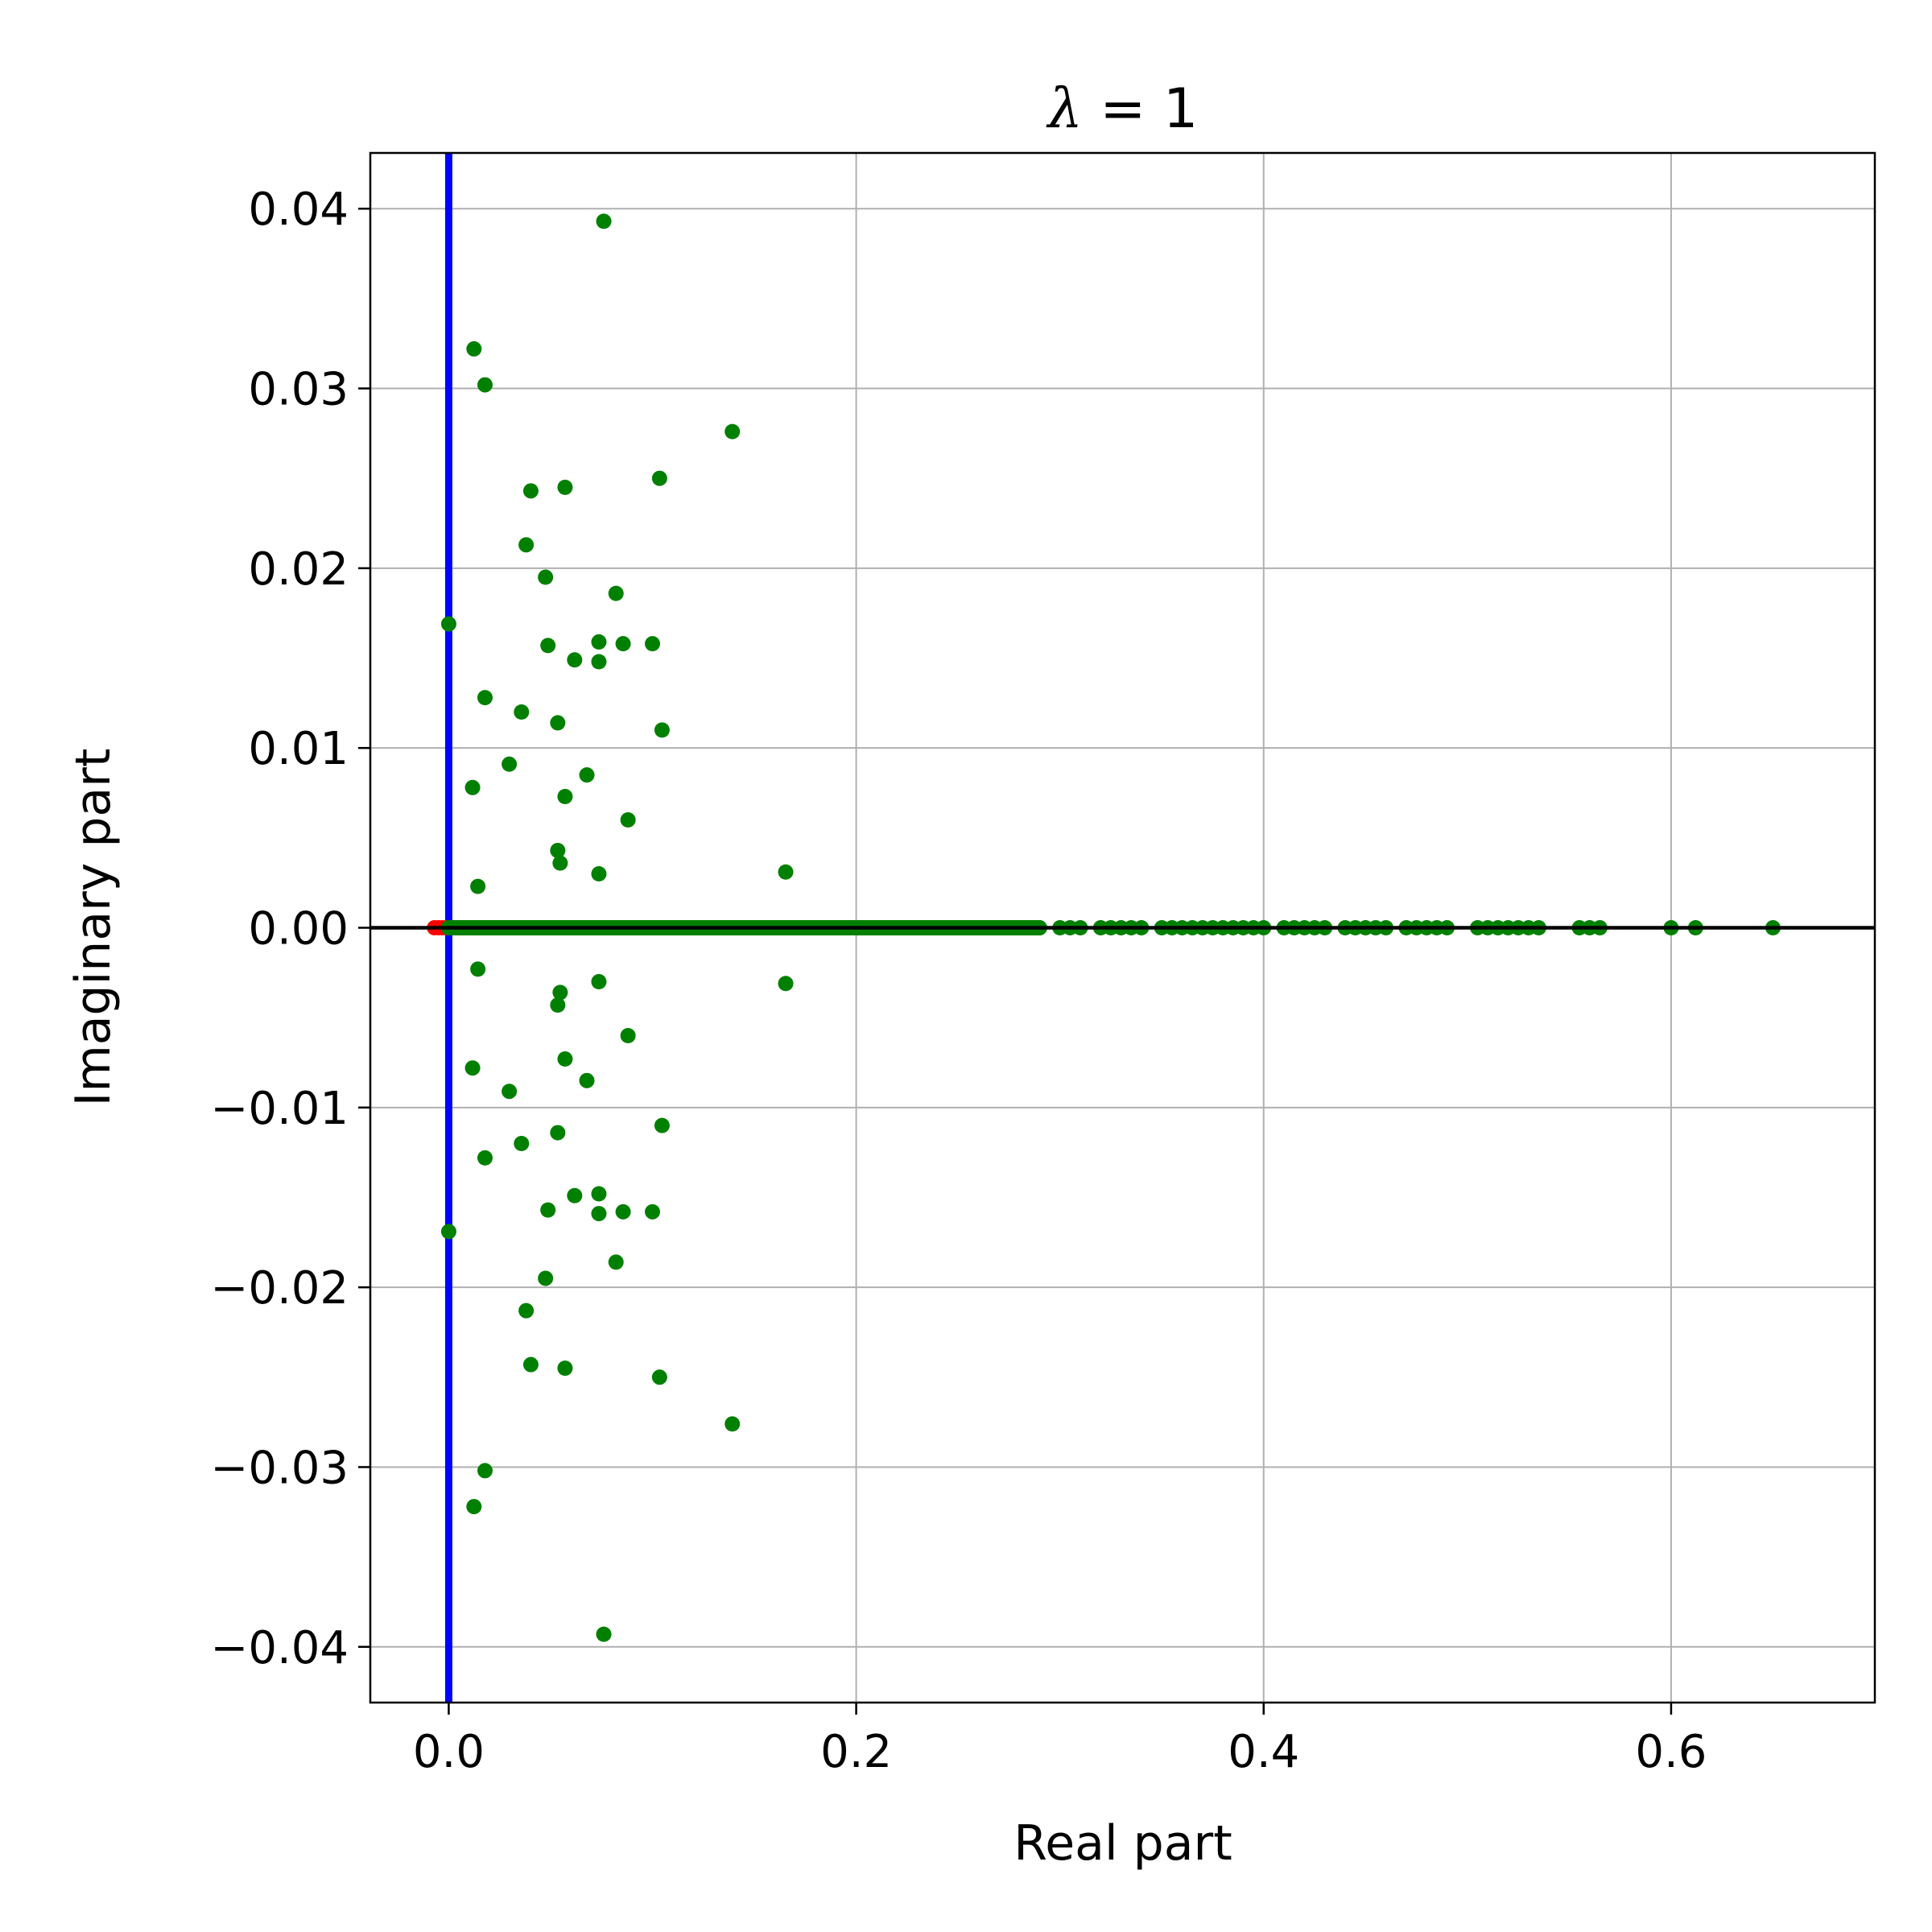  What do you see at coordinates (279, 1468) in the screenshot?
I see `y-tick-label: −0.03` at bounding box center [279, 1468].